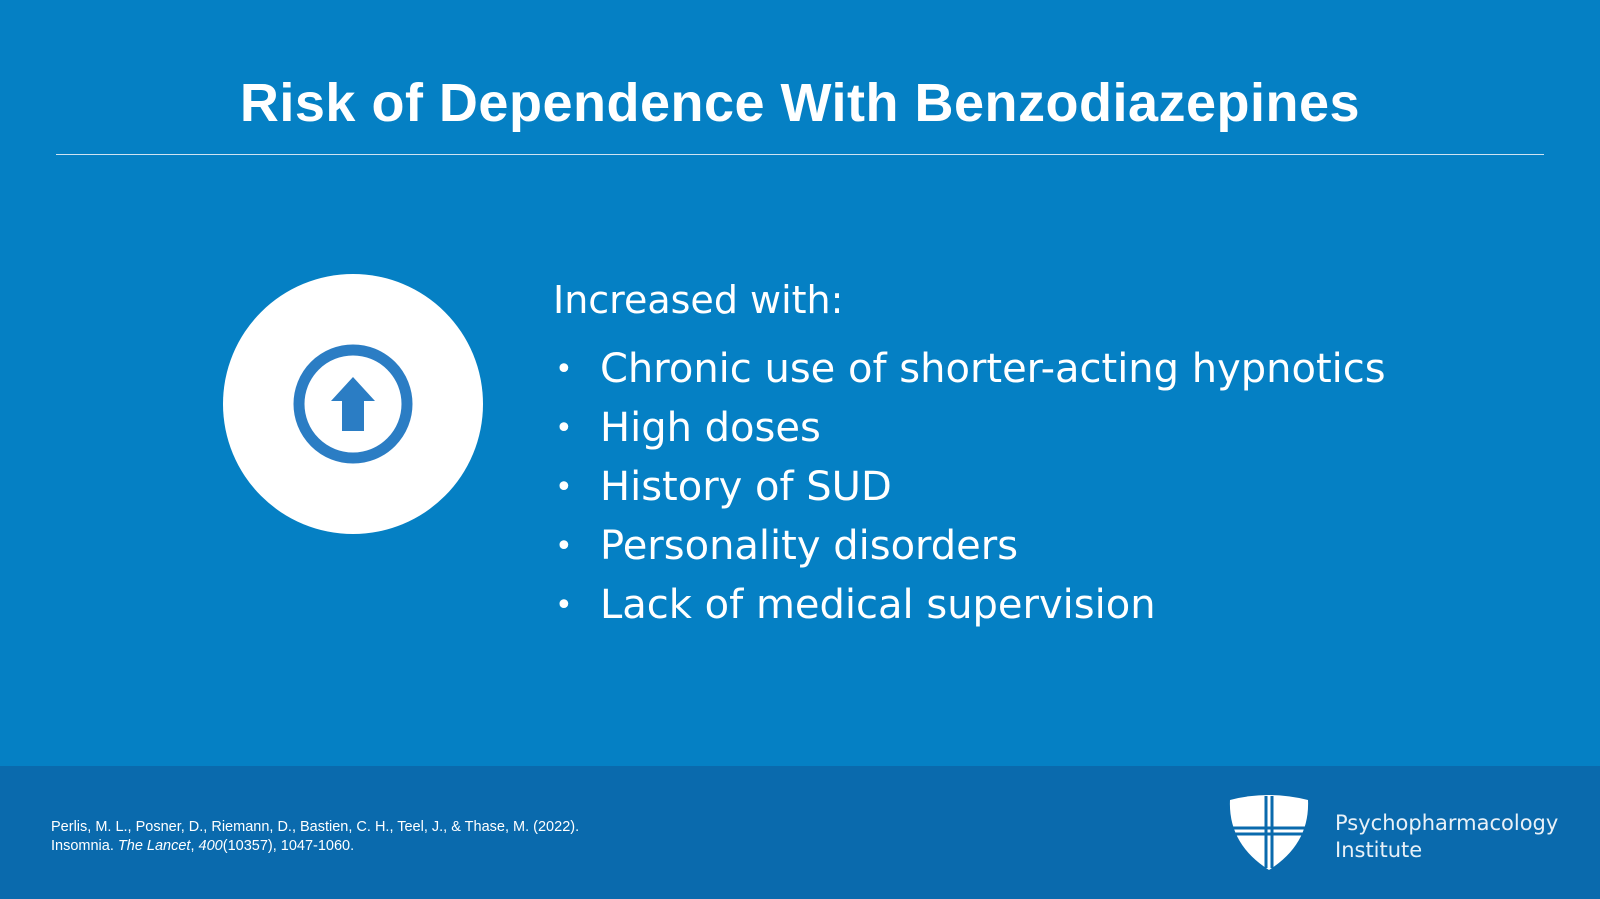 Image resolution: width=1600 pixels, height=899 pixels. I want to click on title-rule, so click(800, 154).